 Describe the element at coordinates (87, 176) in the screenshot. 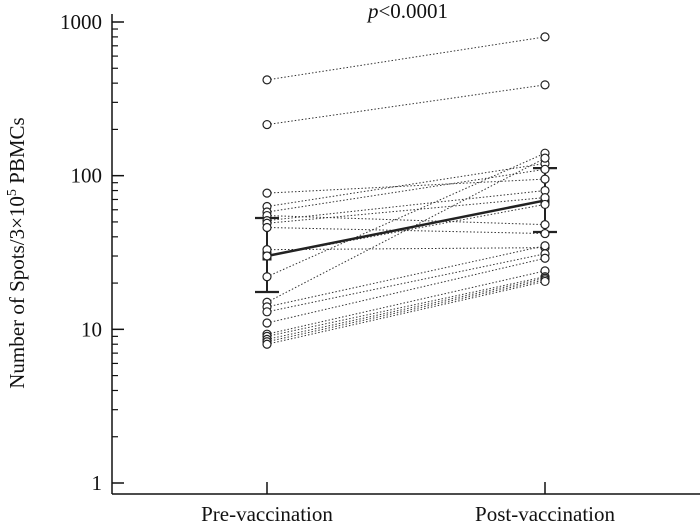

I see `y-tick-label: 100` at that location.